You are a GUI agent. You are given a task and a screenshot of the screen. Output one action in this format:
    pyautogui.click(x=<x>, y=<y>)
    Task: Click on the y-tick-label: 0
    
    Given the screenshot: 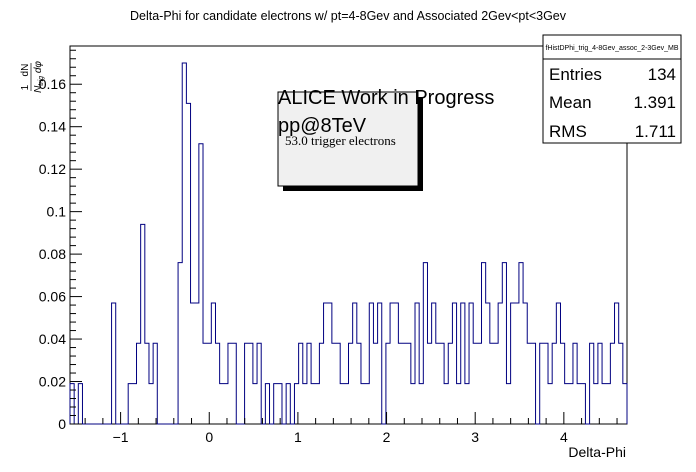 What is the action you would take?
    pyautogui.click(x=62, y=424)
    